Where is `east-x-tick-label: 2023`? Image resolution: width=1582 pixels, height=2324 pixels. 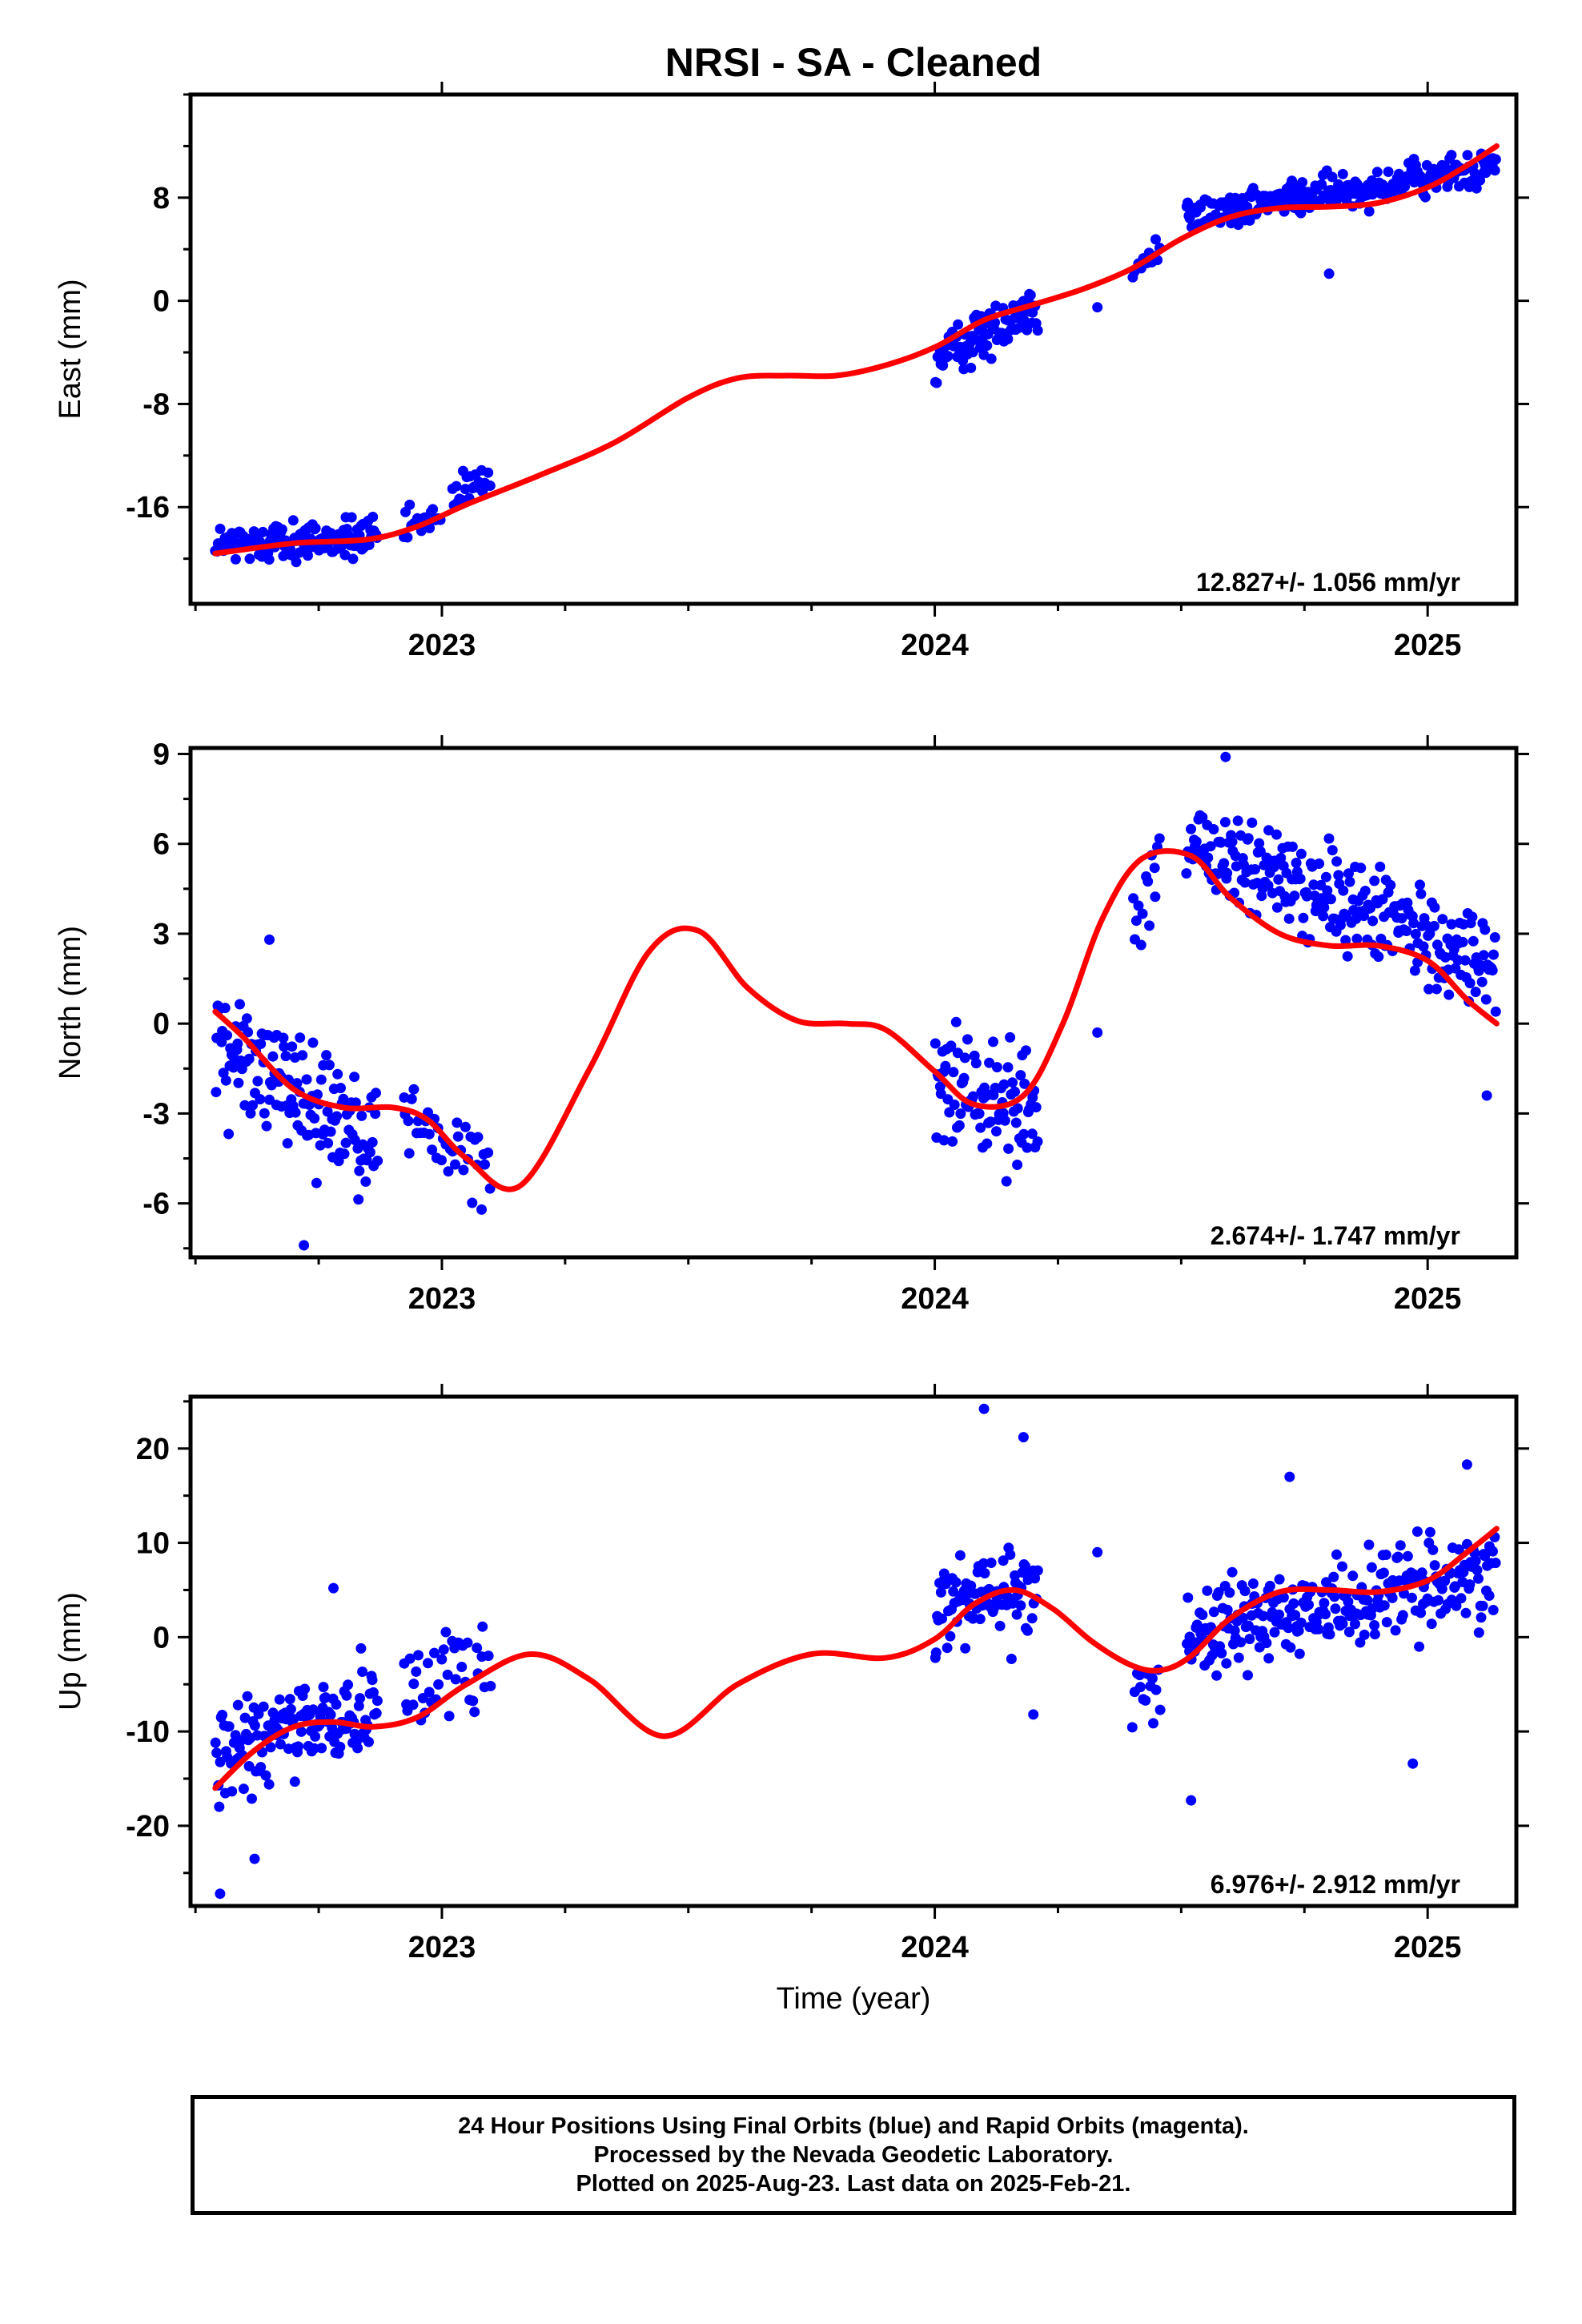 east-x-tick-label: 2023 is located at coordinates (442, 645).